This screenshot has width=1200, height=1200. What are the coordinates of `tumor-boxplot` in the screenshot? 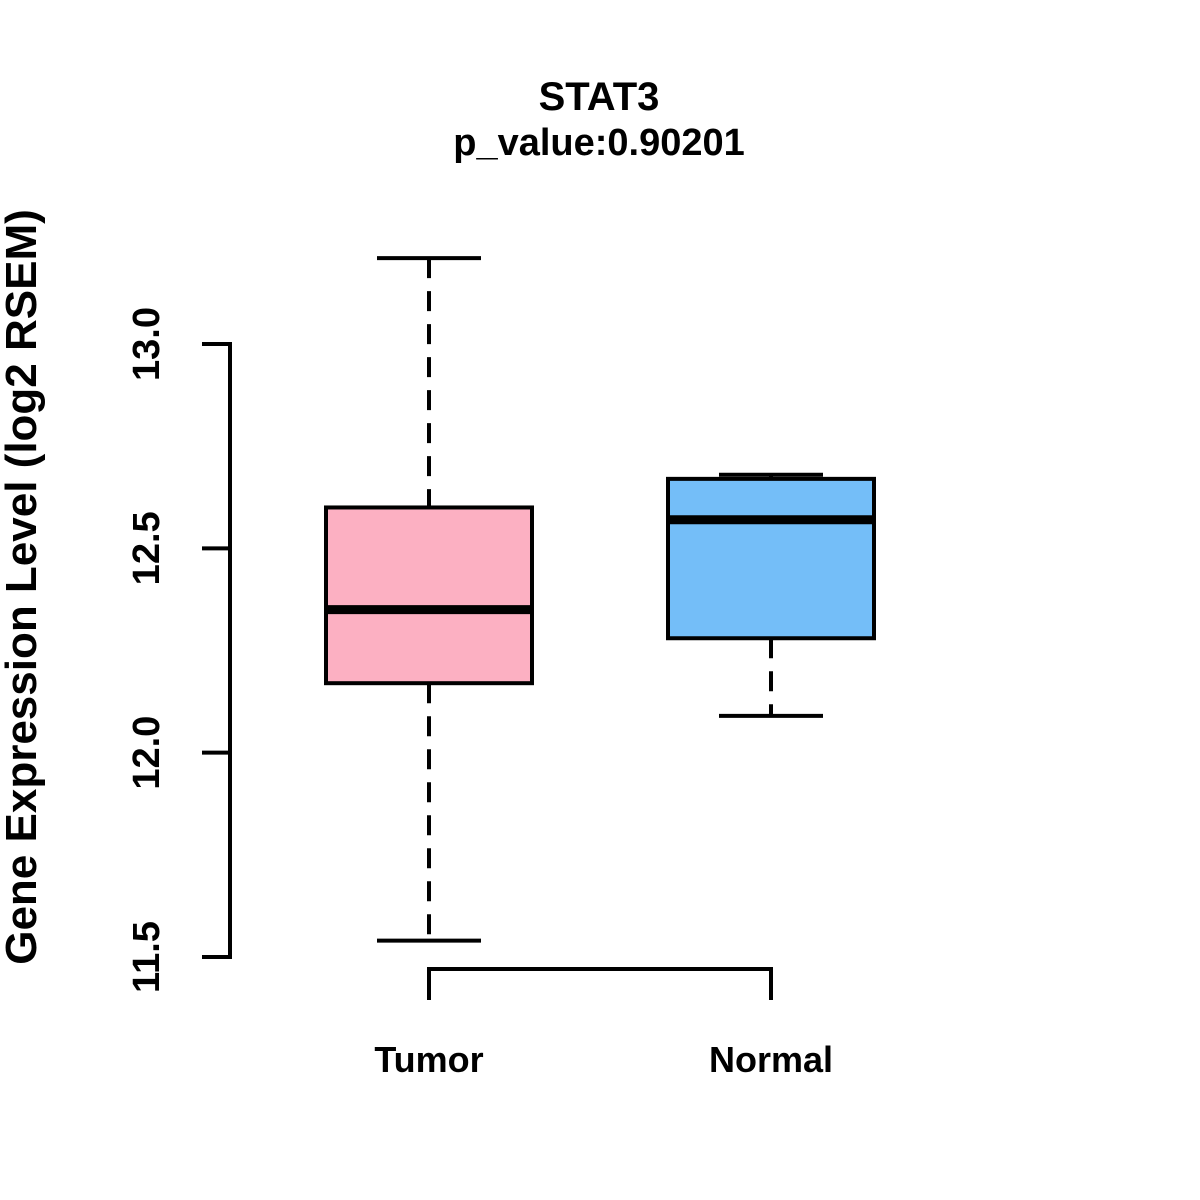 It's located at (429, 599).